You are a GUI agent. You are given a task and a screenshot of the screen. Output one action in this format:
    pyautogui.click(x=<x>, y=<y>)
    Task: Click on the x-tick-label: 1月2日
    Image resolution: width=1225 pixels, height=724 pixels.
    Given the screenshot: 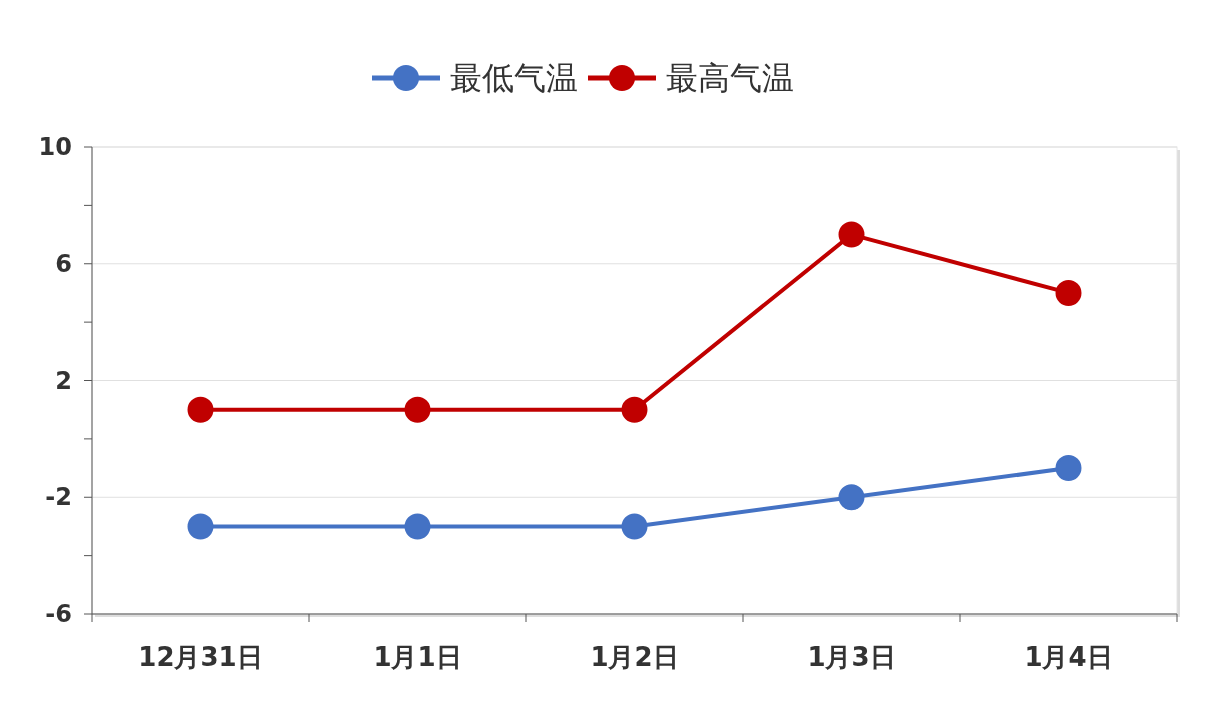 What is the action you would take?
    pyautogui.click(x=634, y=657)
    